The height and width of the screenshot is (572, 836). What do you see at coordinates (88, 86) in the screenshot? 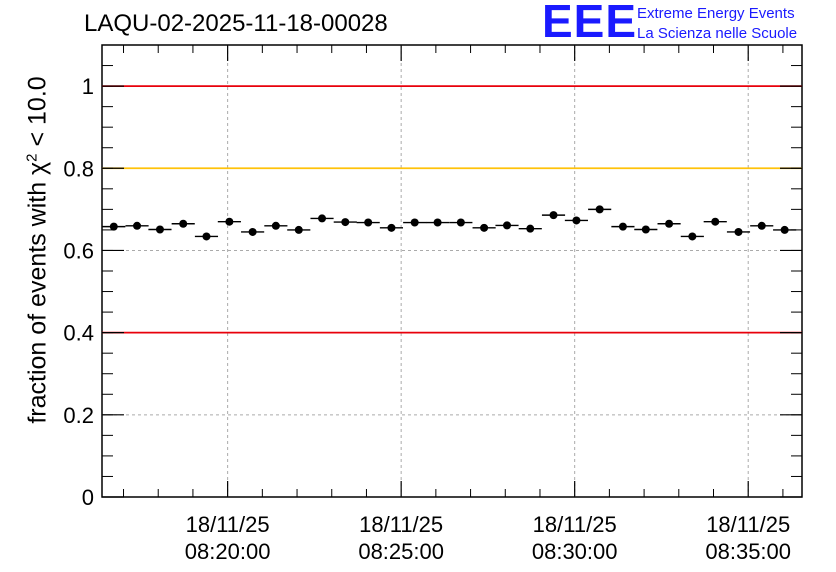
I see `y-tick-label: 1` at bounding box center [88, 86].